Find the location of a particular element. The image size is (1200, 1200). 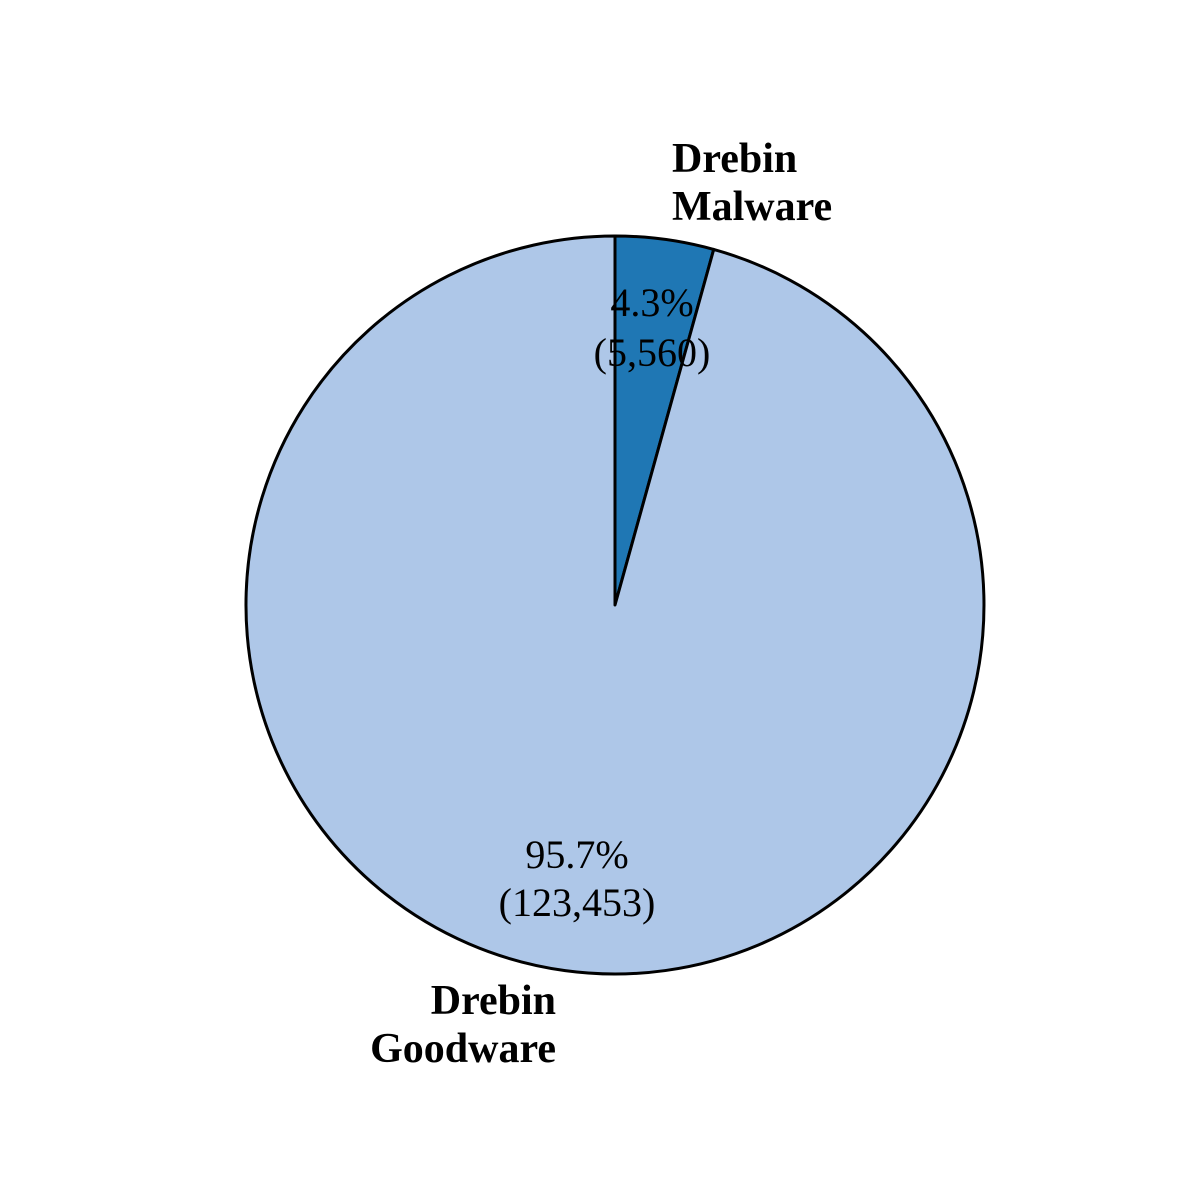

malware-category-label-line-1: Drebin is located at coordinates (734, 159).